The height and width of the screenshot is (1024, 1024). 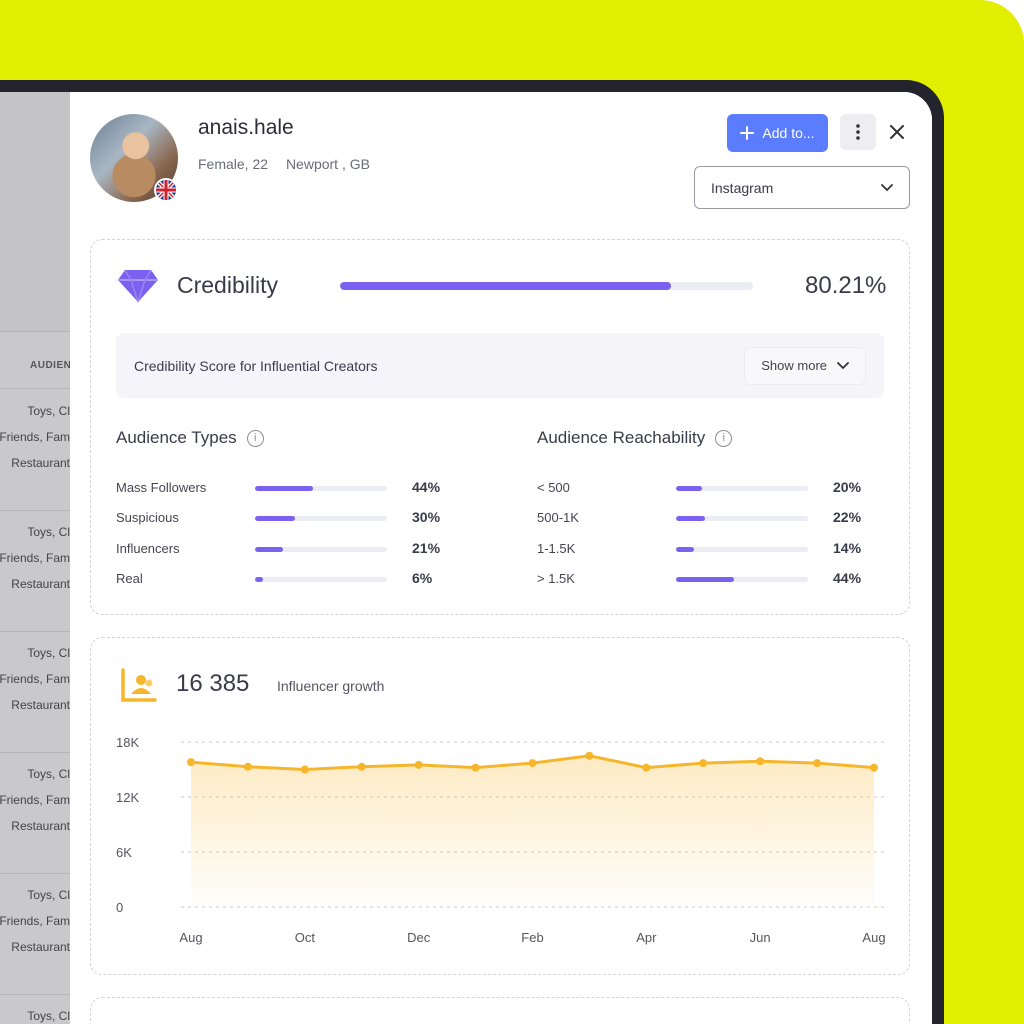 I want to click on close-button, so click(x=897, y=132).